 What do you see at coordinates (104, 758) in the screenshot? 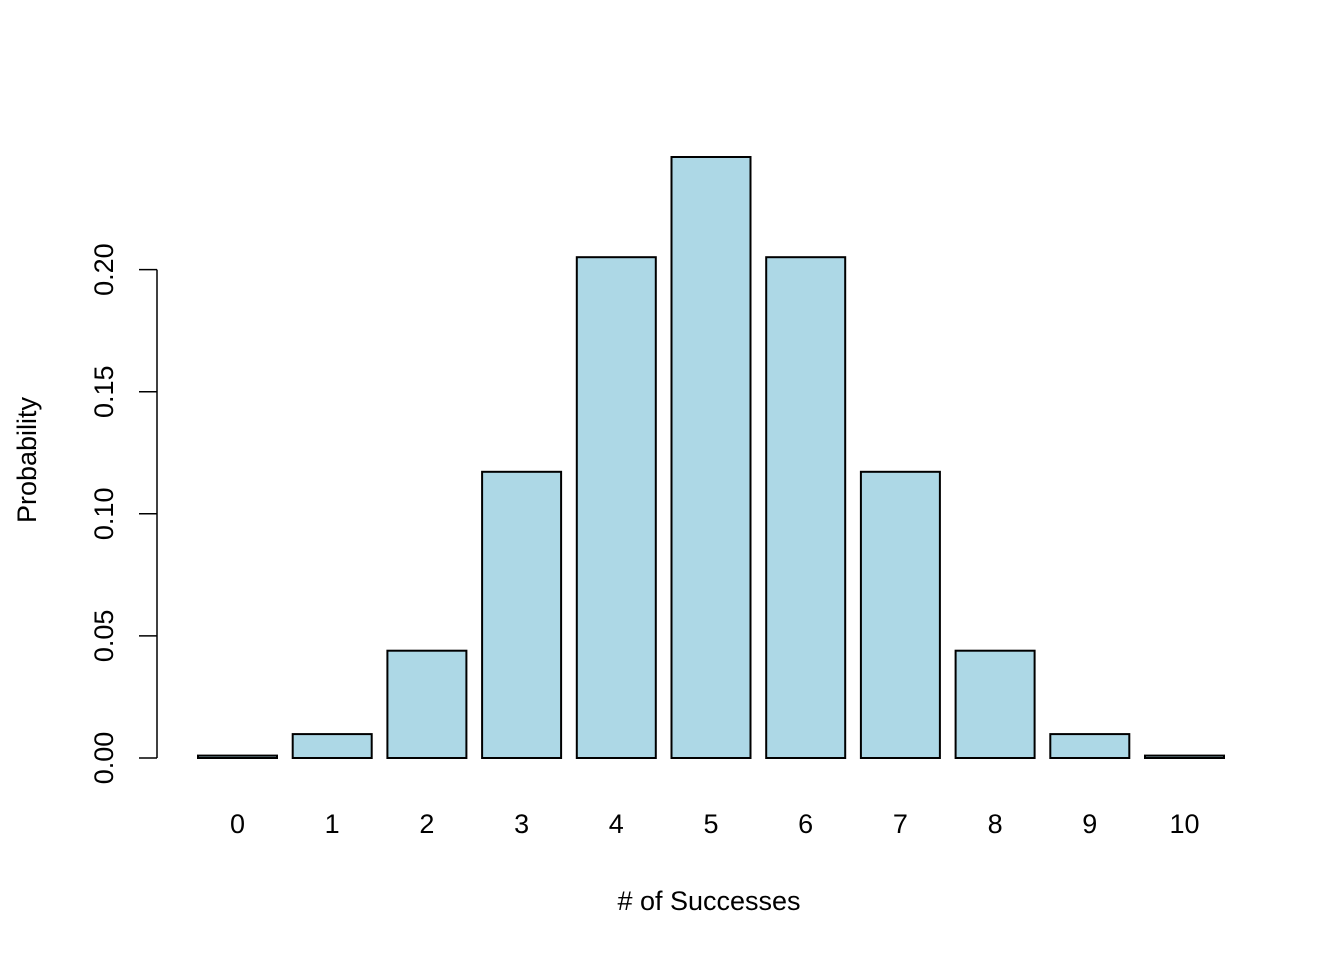
I see `y-tick-label: 0.00` at bounding box center [104, 758].